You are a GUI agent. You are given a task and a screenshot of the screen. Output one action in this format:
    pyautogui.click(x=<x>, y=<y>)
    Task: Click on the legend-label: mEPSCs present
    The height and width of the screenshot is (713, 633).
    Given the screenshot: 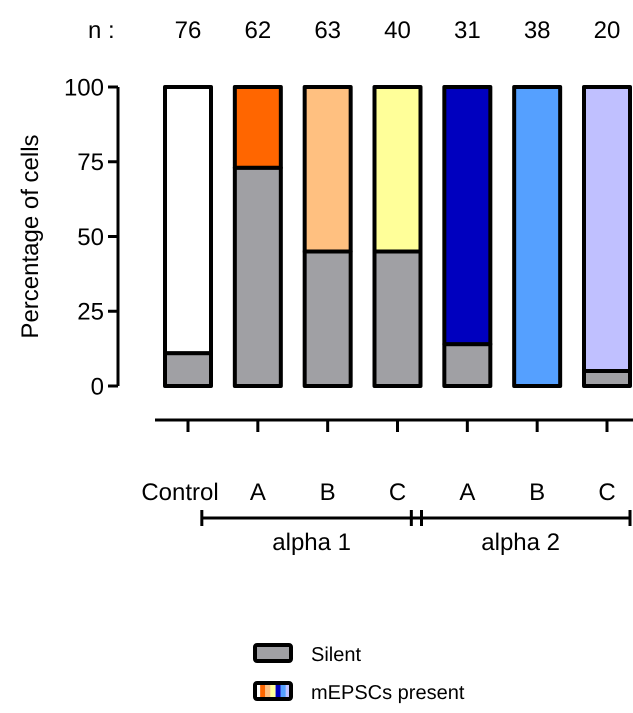 What is the action you would take?
    pyautogui.click(x=388, y=693)
    